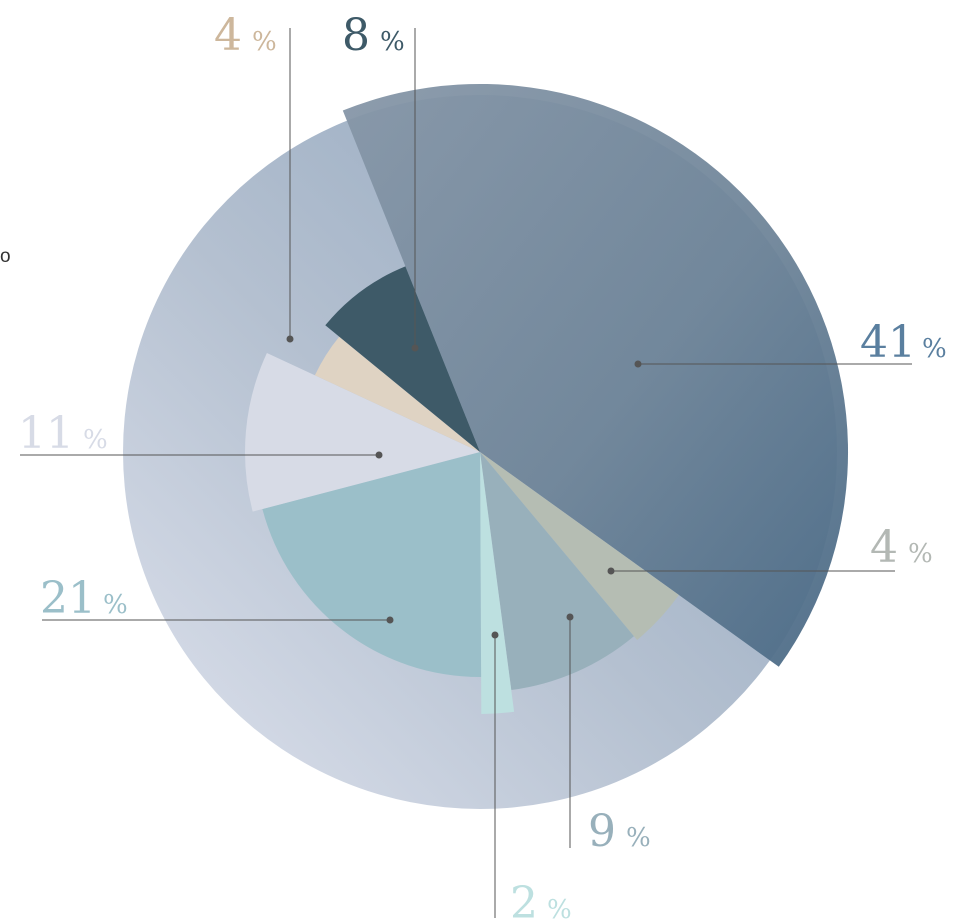 The height and width of the screenshot is (921, 953). What do you see at coordinates (888, 342) in the screenshot?
I see `slice-label-value-0: 41` at bounding box center [888, 342].